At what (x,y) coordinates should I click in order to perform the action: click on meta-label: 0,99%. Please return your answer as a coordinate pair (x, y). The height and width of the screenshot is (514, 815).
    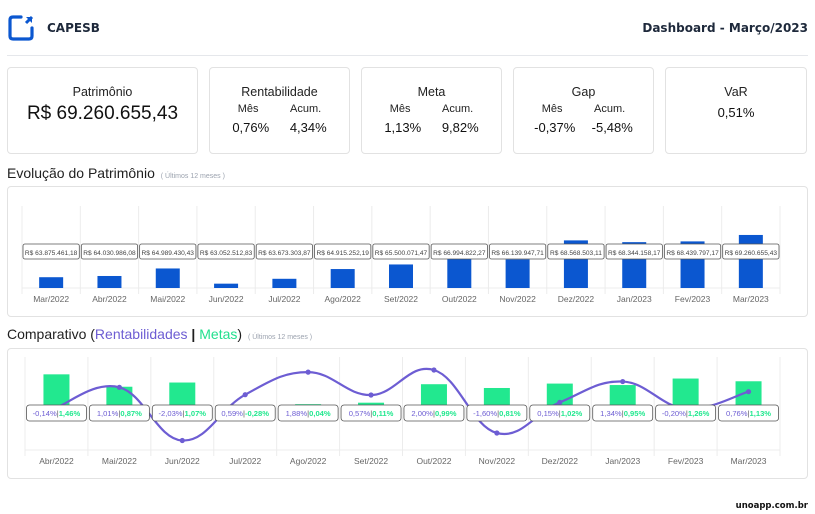
    Looking at the image, I should click on (446, 413).